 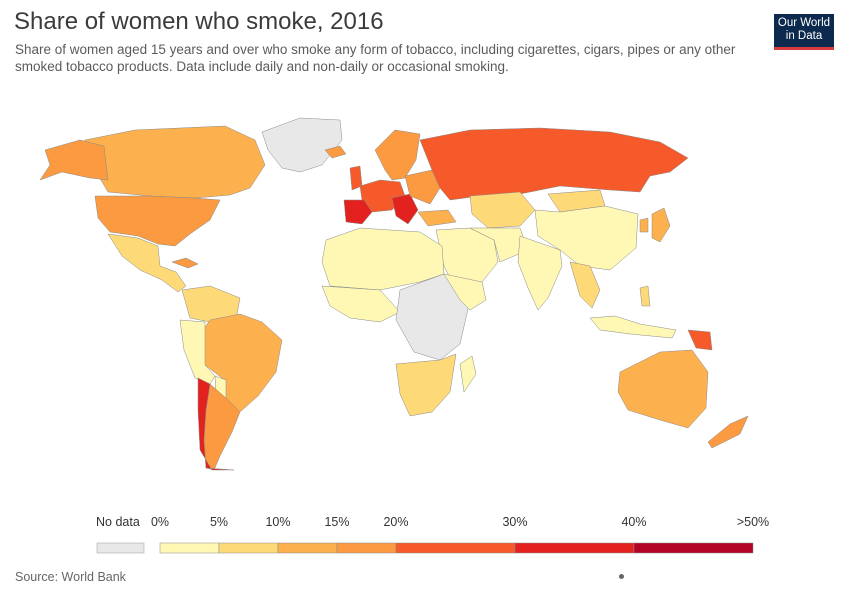 What do you see at coordinates (585, 285) in the screenshot?
I see `region-southeast-asia` at bounding box center [585, 285].